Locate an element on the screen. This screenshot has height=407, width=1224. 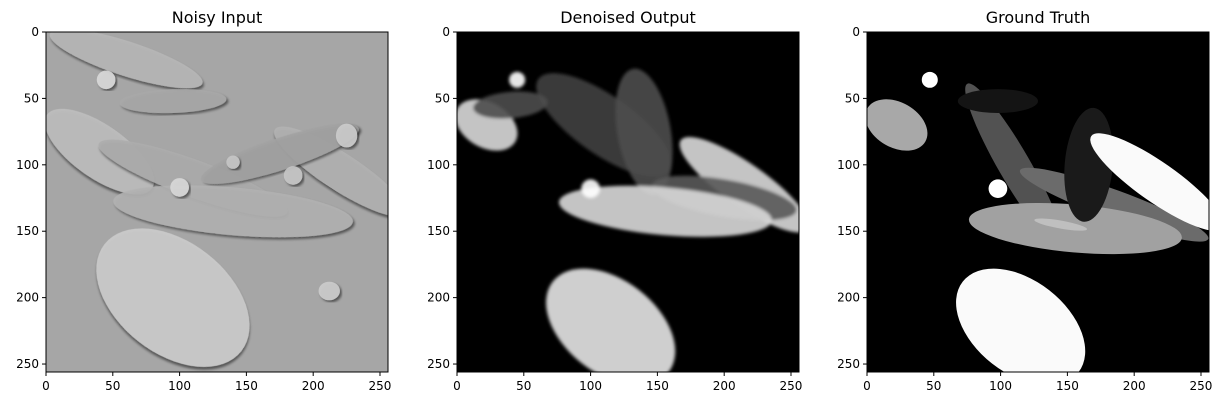
panel-title: Denoised Output is located at coordinates (628, 17).